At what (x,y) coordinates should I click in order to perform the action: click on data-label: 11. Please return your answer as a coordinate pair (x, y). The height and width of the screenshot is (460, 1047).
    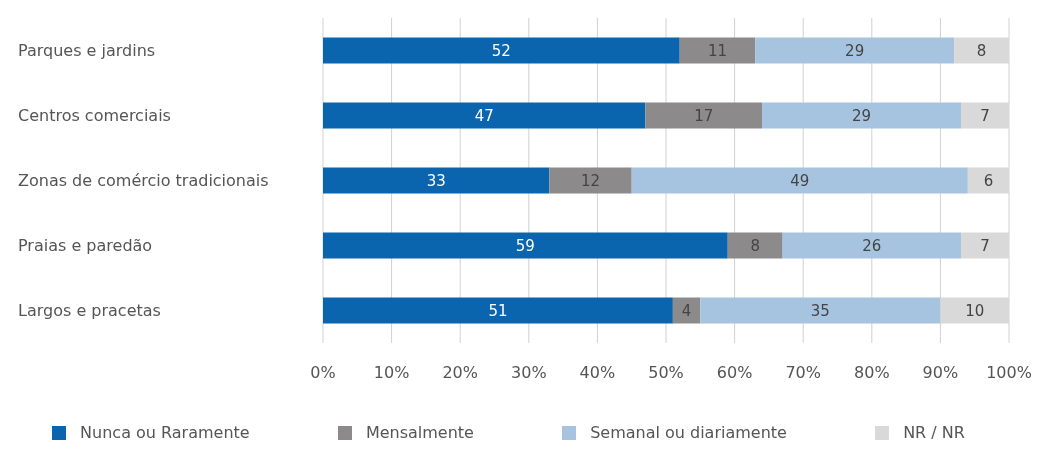
    Looking at the image, I should click on (717, 50).